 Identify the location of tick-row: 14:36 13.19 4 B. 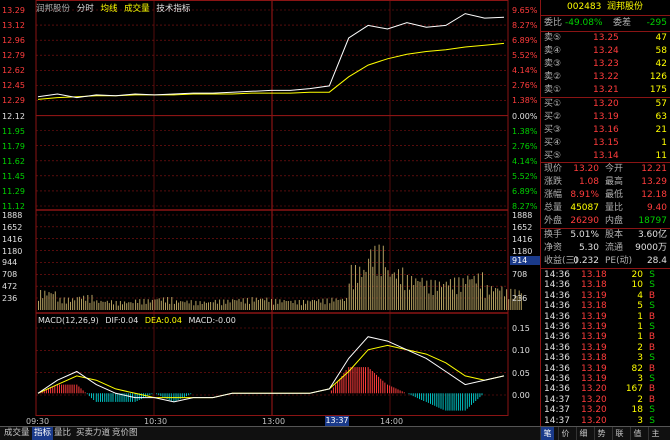
(605, 296).